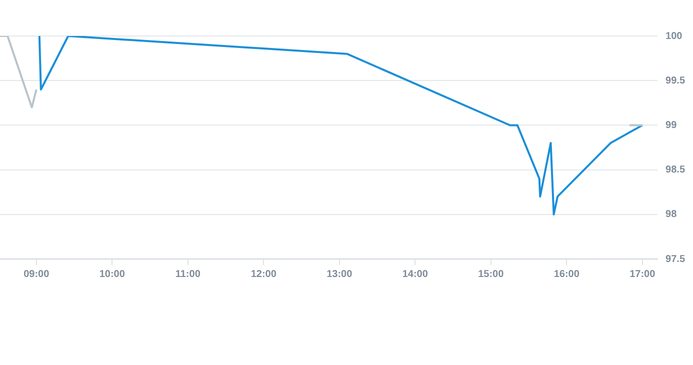  What do you see at coordinates (676, 259) in the screenshot?
I see `y-tick-label: 97.5` at bounding box center [676, 259].